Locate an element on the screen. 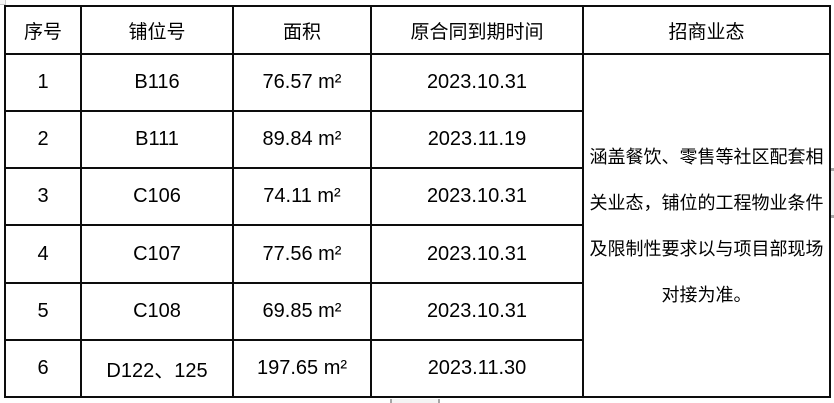 This screenshot has height=403, width=834. corner-artifact is located at coordinates (3, 2).